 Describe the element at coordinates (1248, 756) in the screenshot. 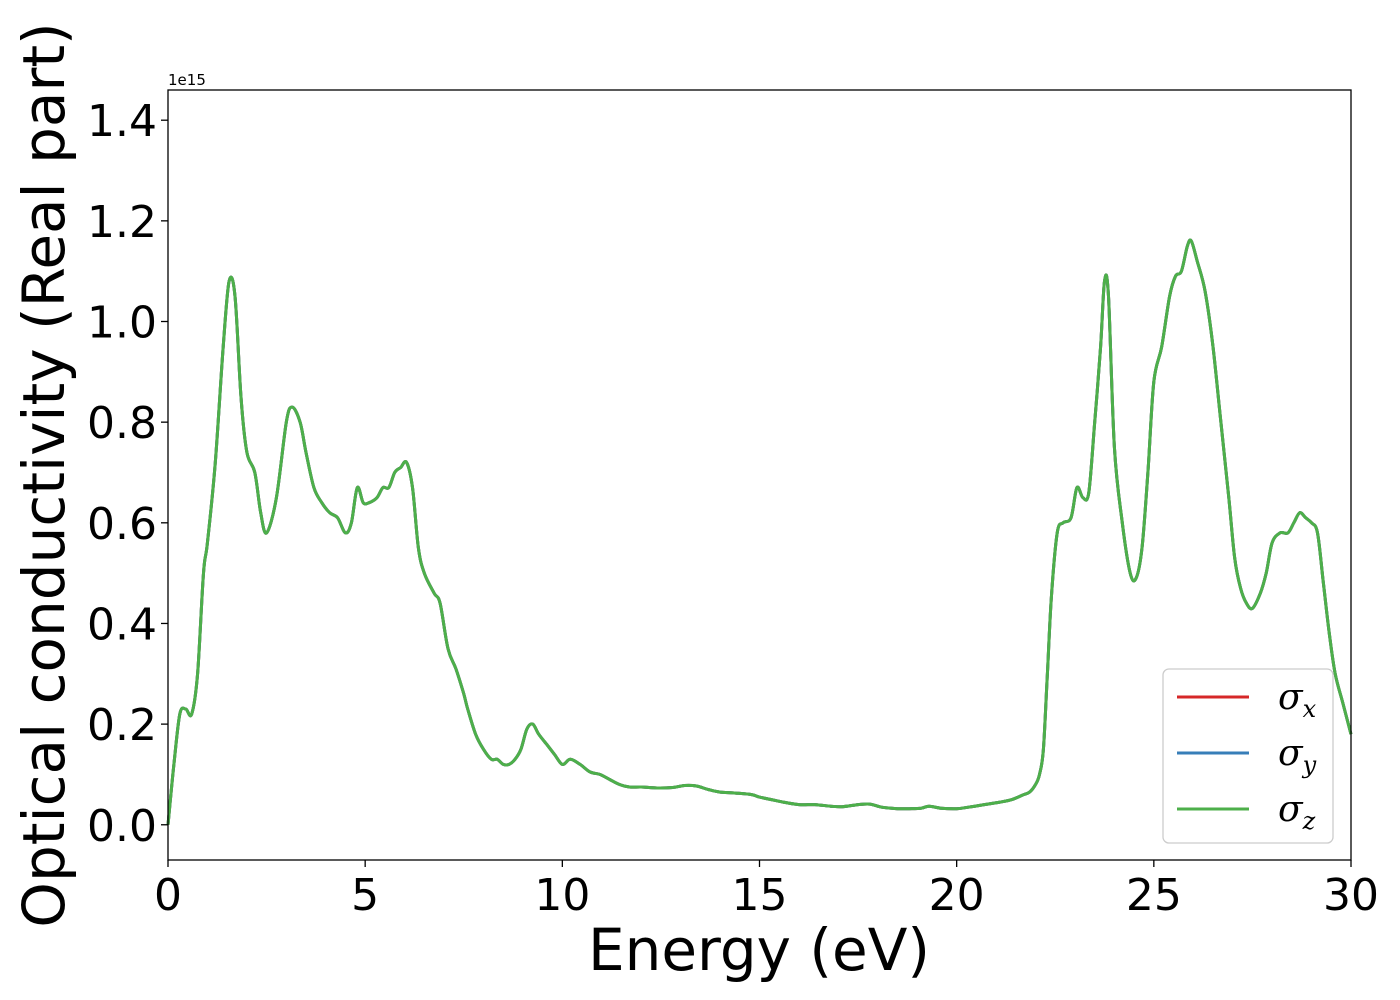

I see `legend-box` at that location.